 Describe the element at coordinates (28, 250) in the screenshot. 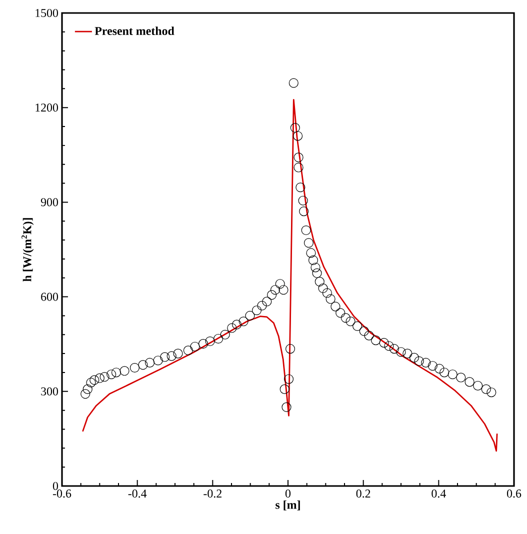

I see `y-axis-title: h [W/(m$^{2}$K)]` at that location.